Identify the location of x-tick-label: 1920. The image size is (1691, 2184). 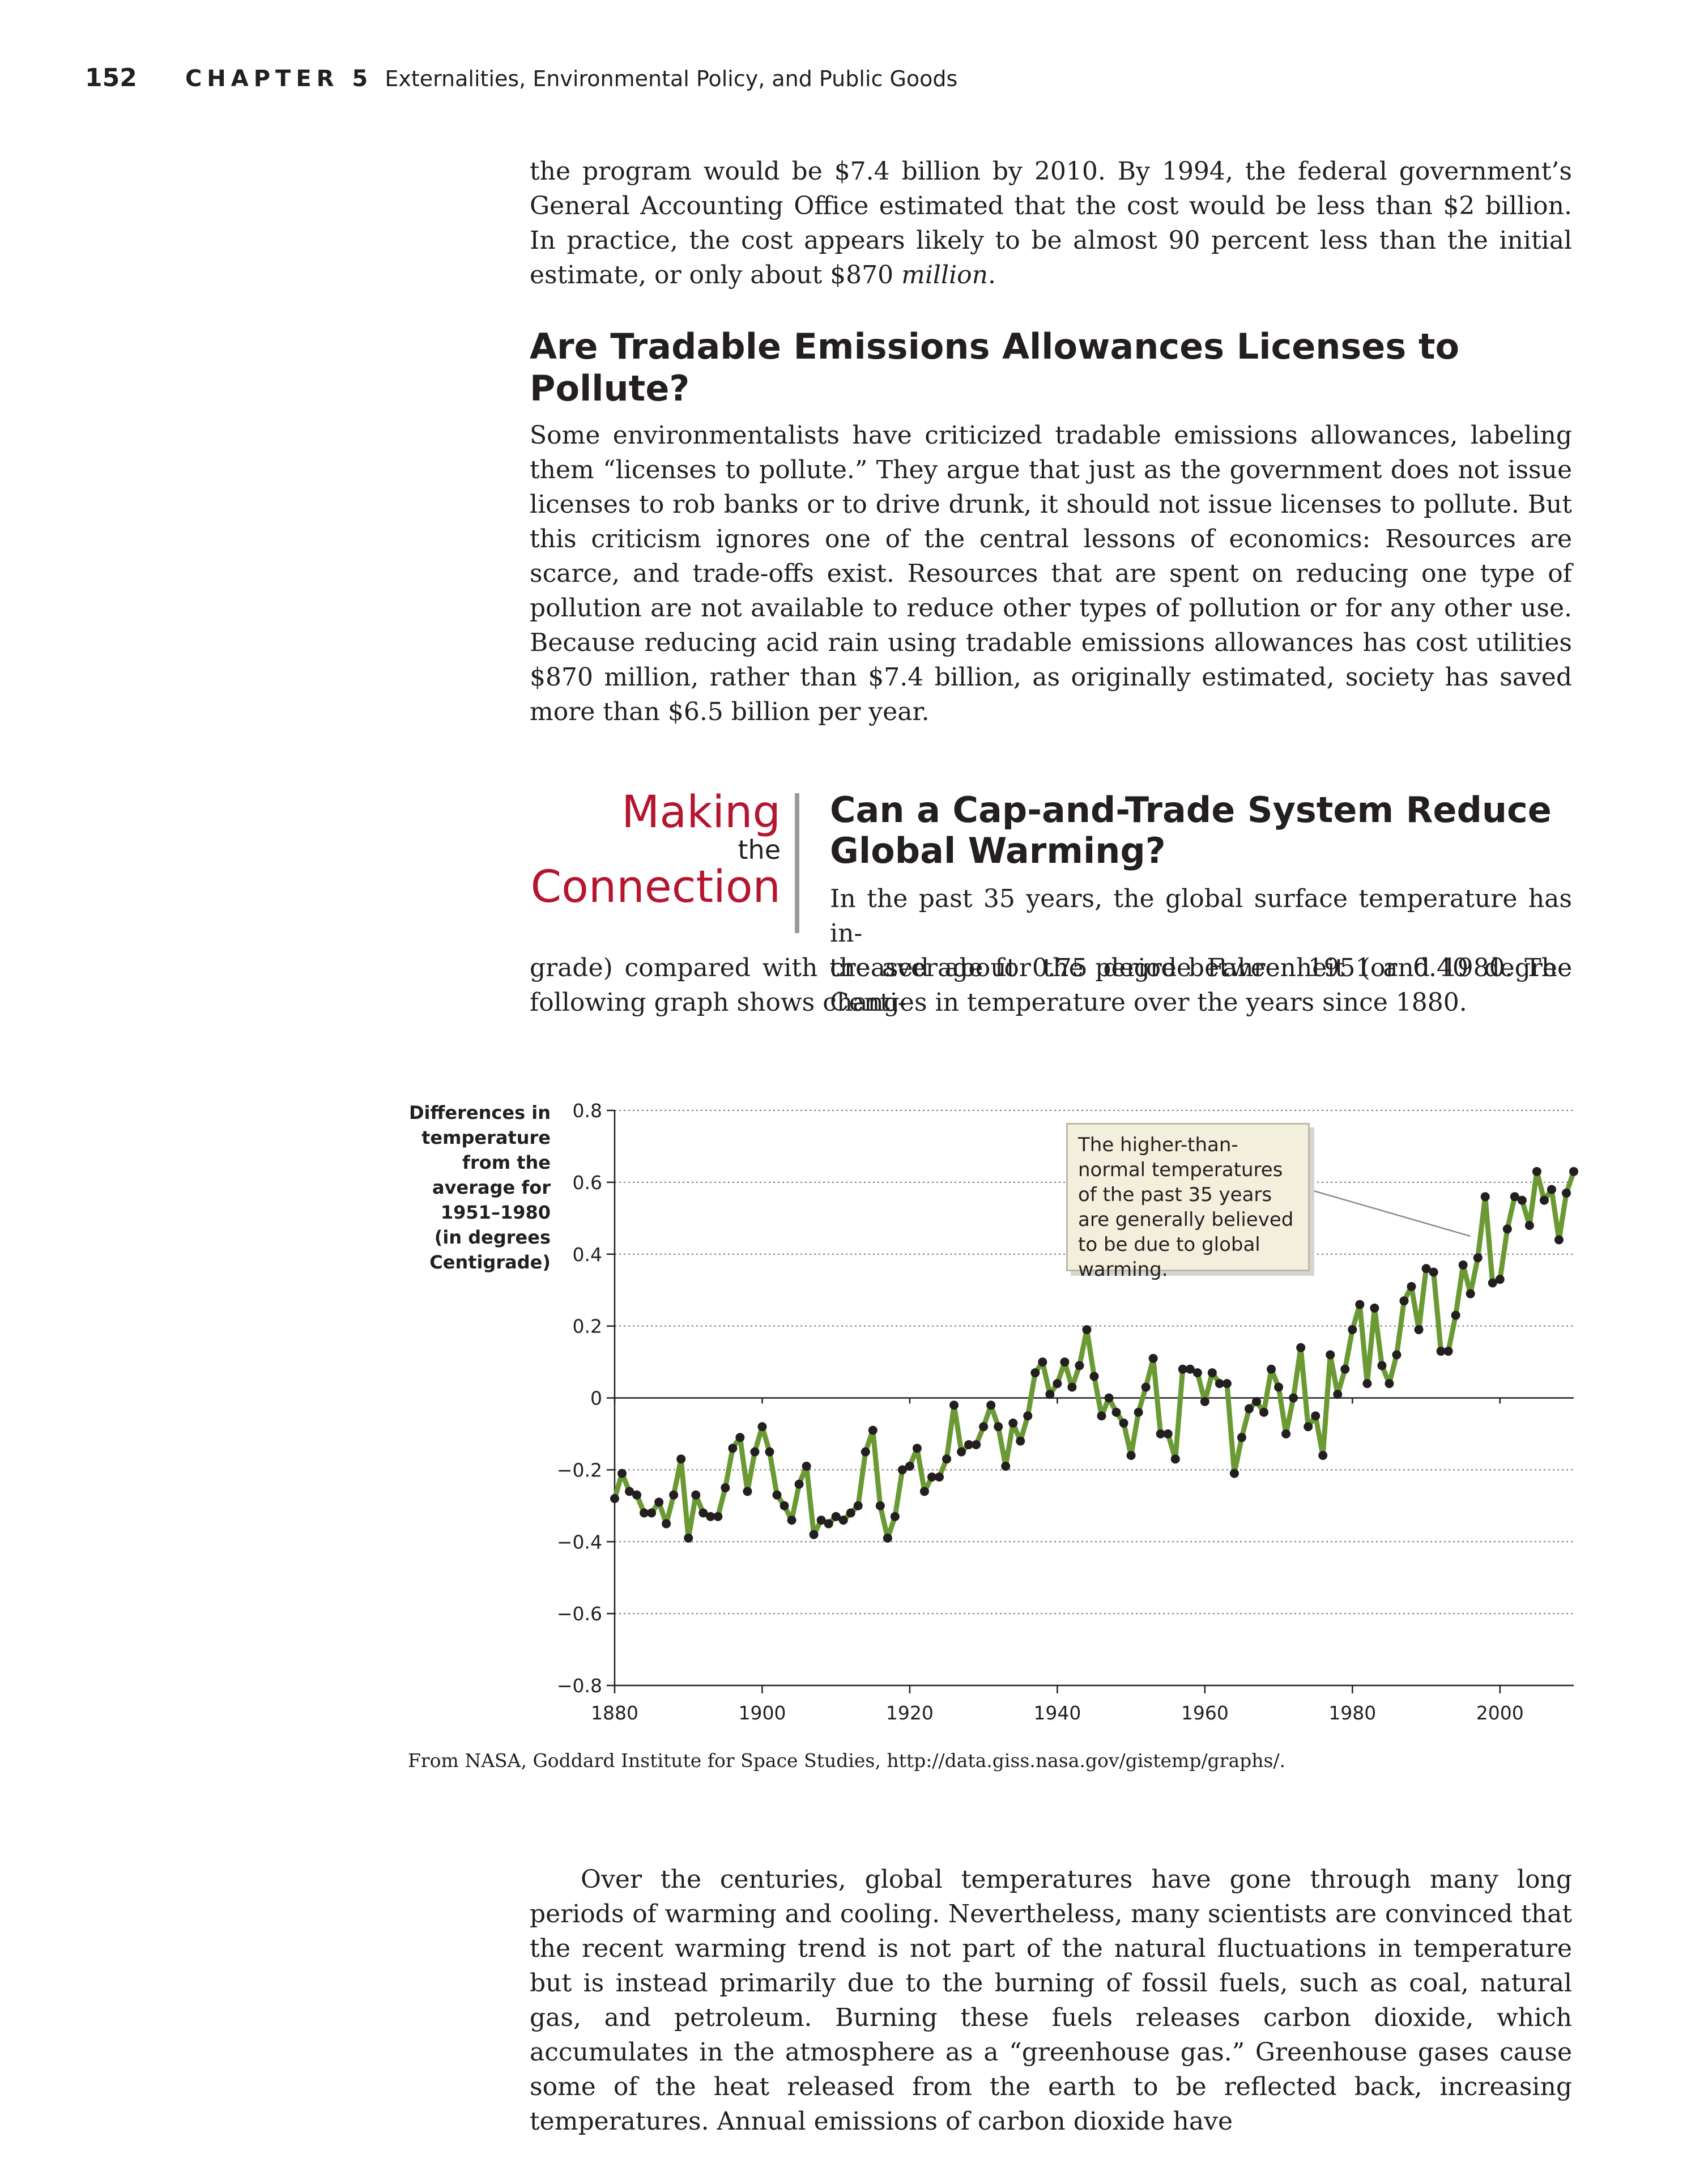
(910, 1713).